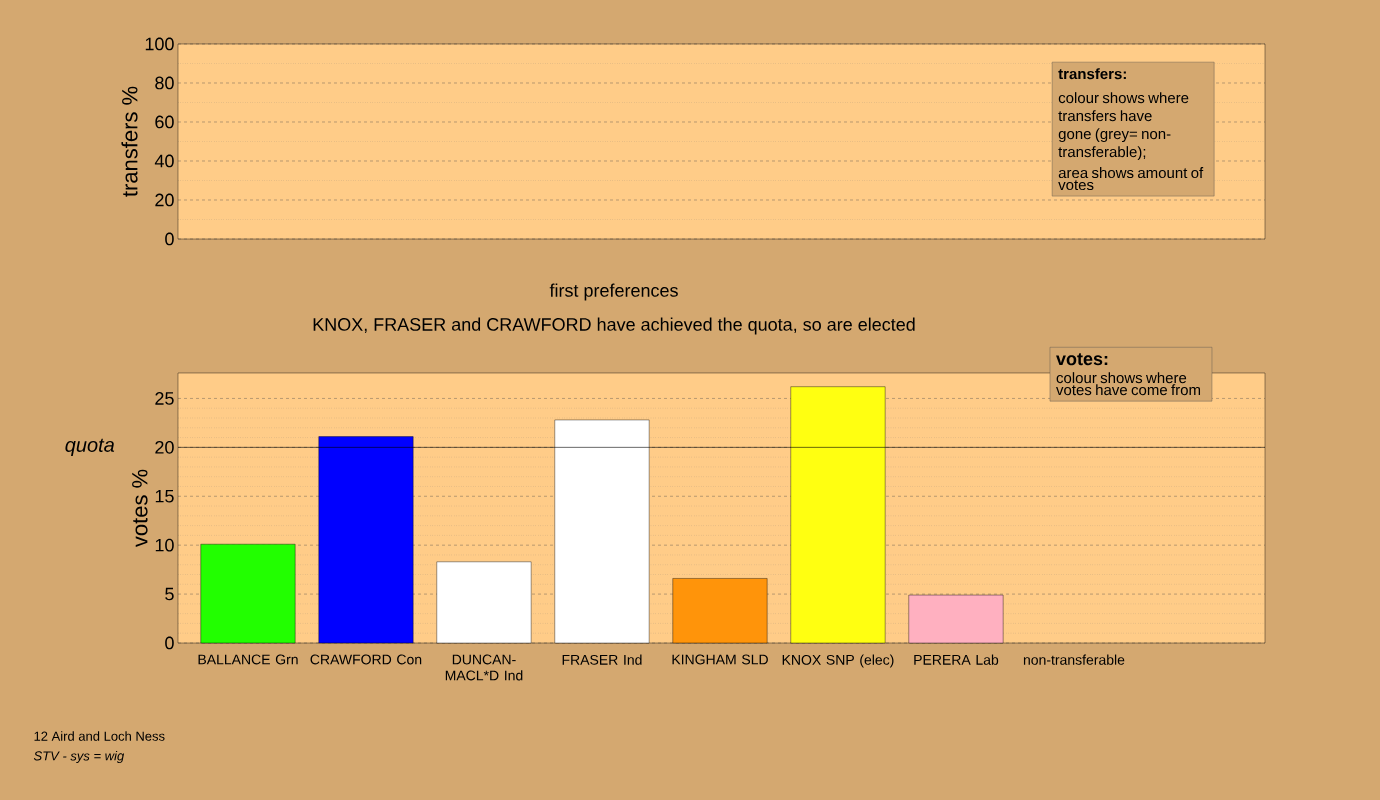 The image size is (1380, 800). I want to click on y-tick-label: 60, so click(164, 122).